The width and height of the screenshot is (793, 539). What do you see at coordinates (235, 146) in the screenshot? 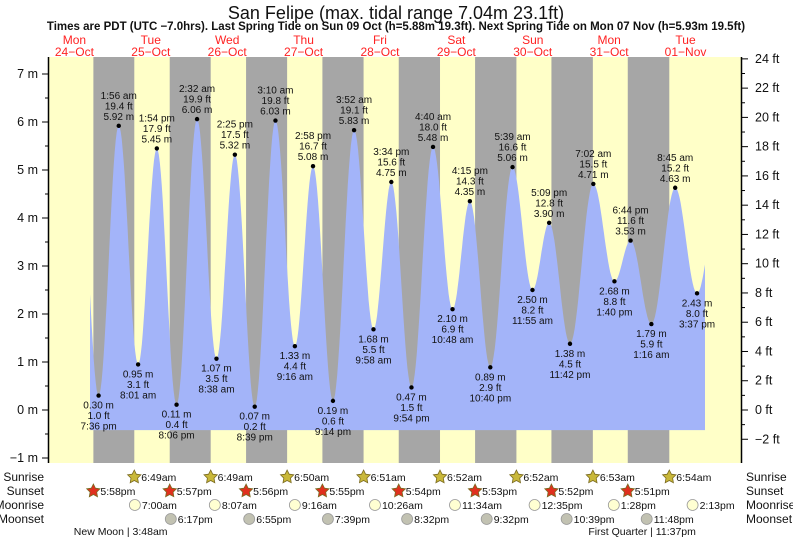
I see `tide-meters: 5.32 m` at bounding box center [235, 146].